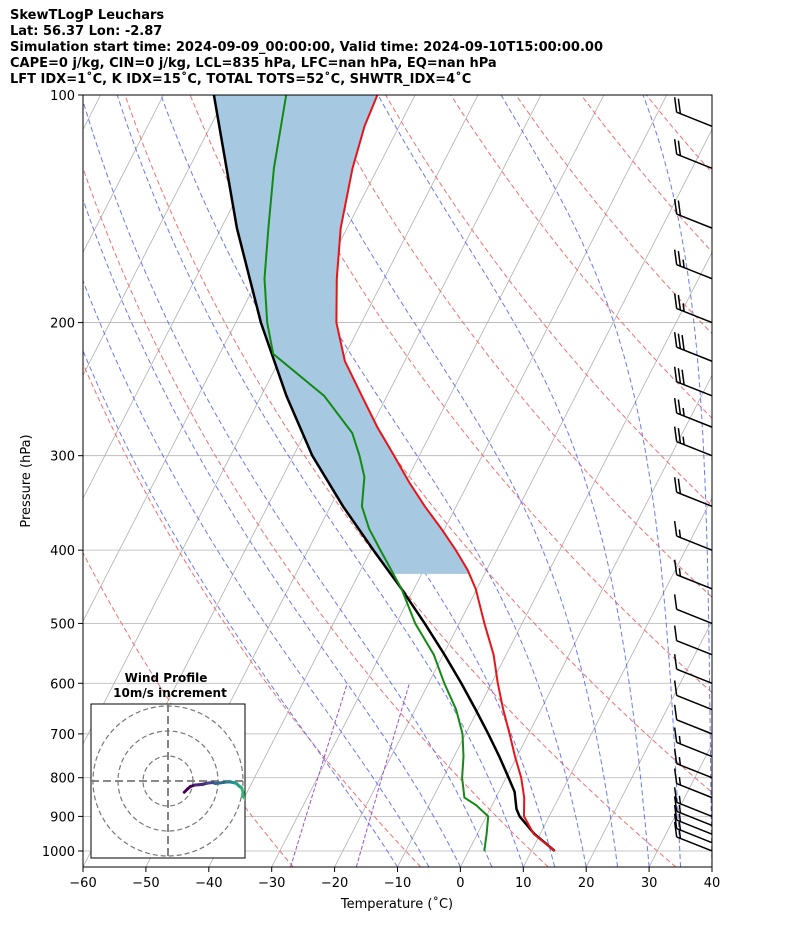 This screenshot has height=937, width=794. I want to click on x-tick-label: −50, so click(145, 883).